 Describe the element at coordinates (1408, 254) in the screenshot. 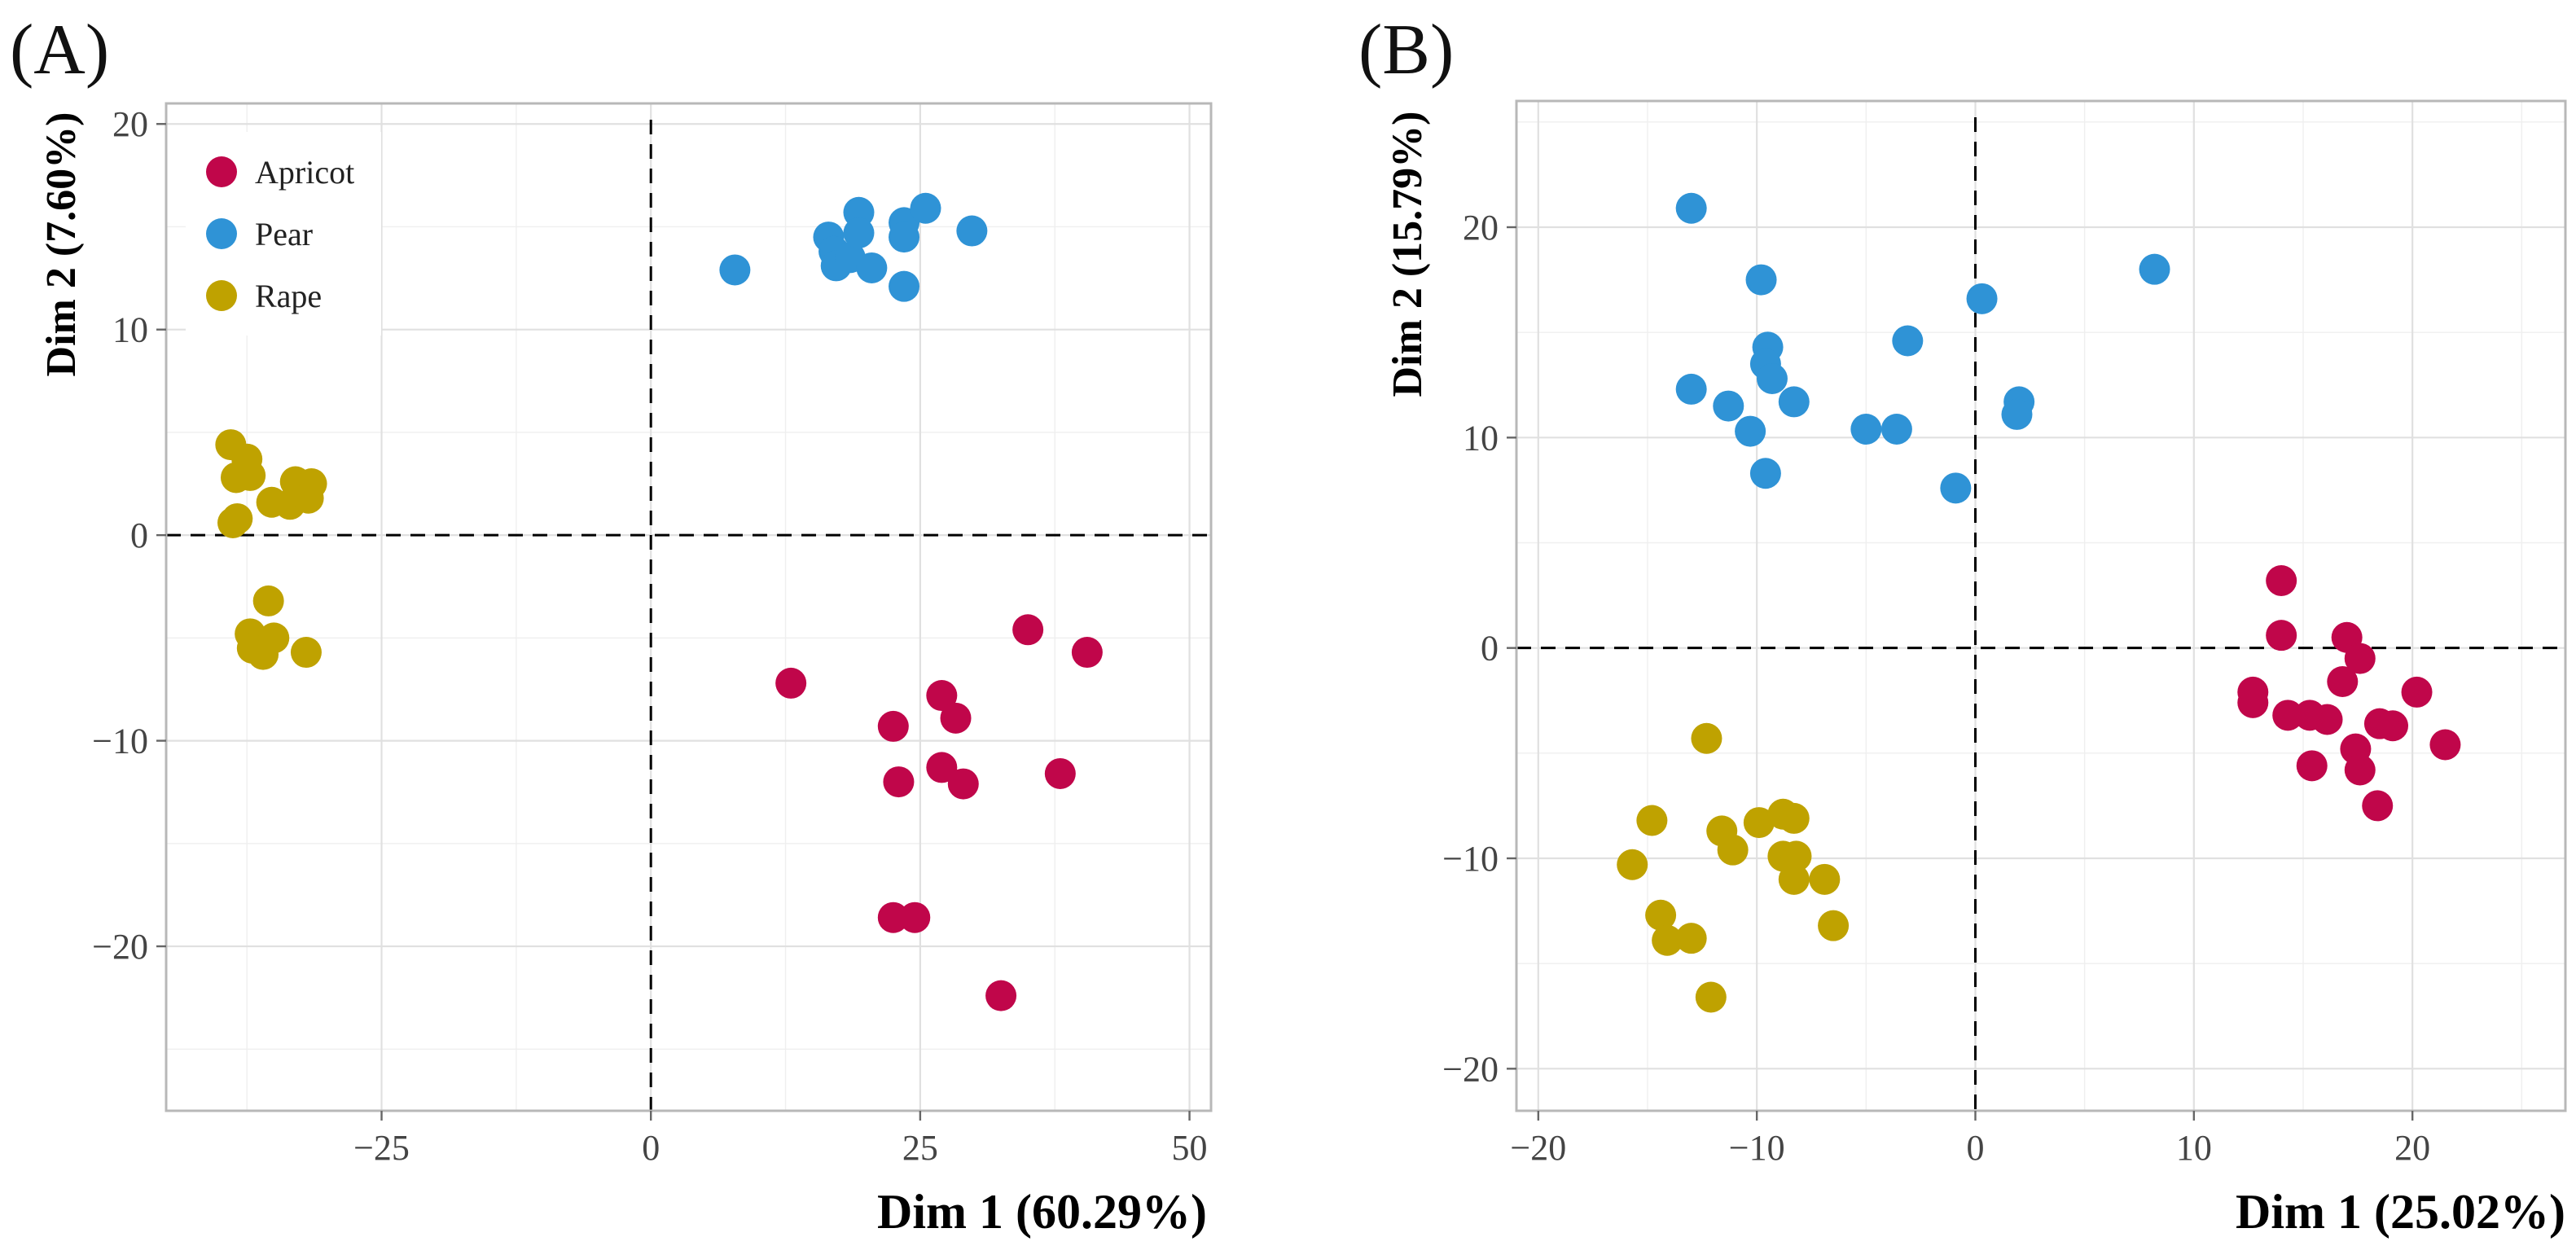

I see `panel-b-y-axis-label: Dim 2 (15.79%)` at that location.